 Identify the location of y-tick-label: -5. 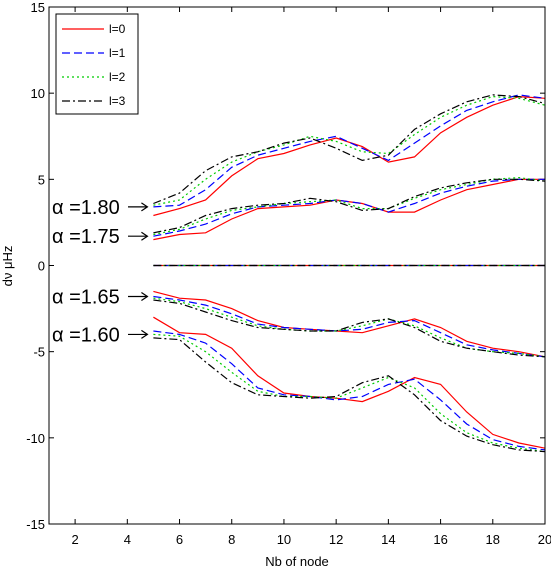
(39, 352).